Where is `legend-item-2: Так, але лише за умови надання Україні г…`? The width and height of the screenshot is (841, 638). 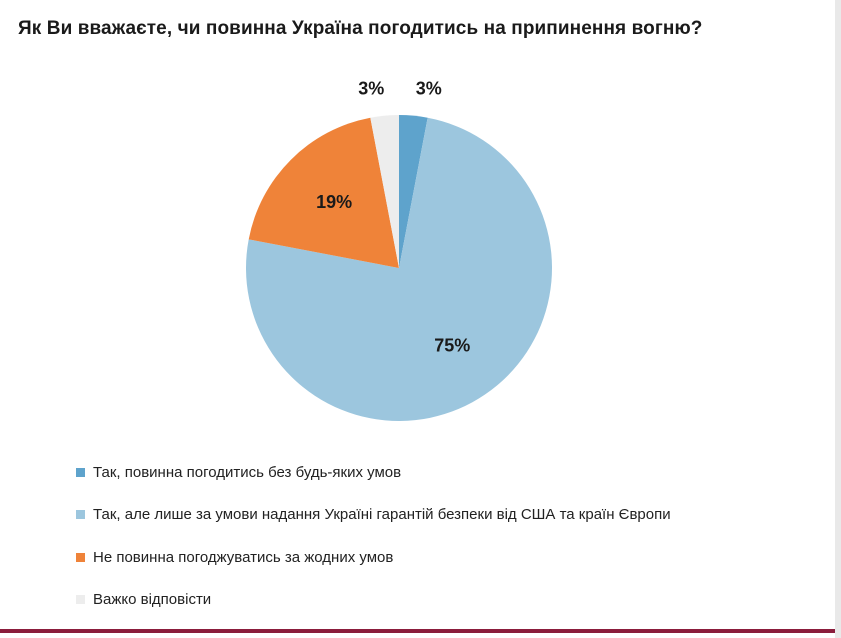
legend-item-2: Так, але лише за умови надання Україні г… is located at coordinates (436, 515).